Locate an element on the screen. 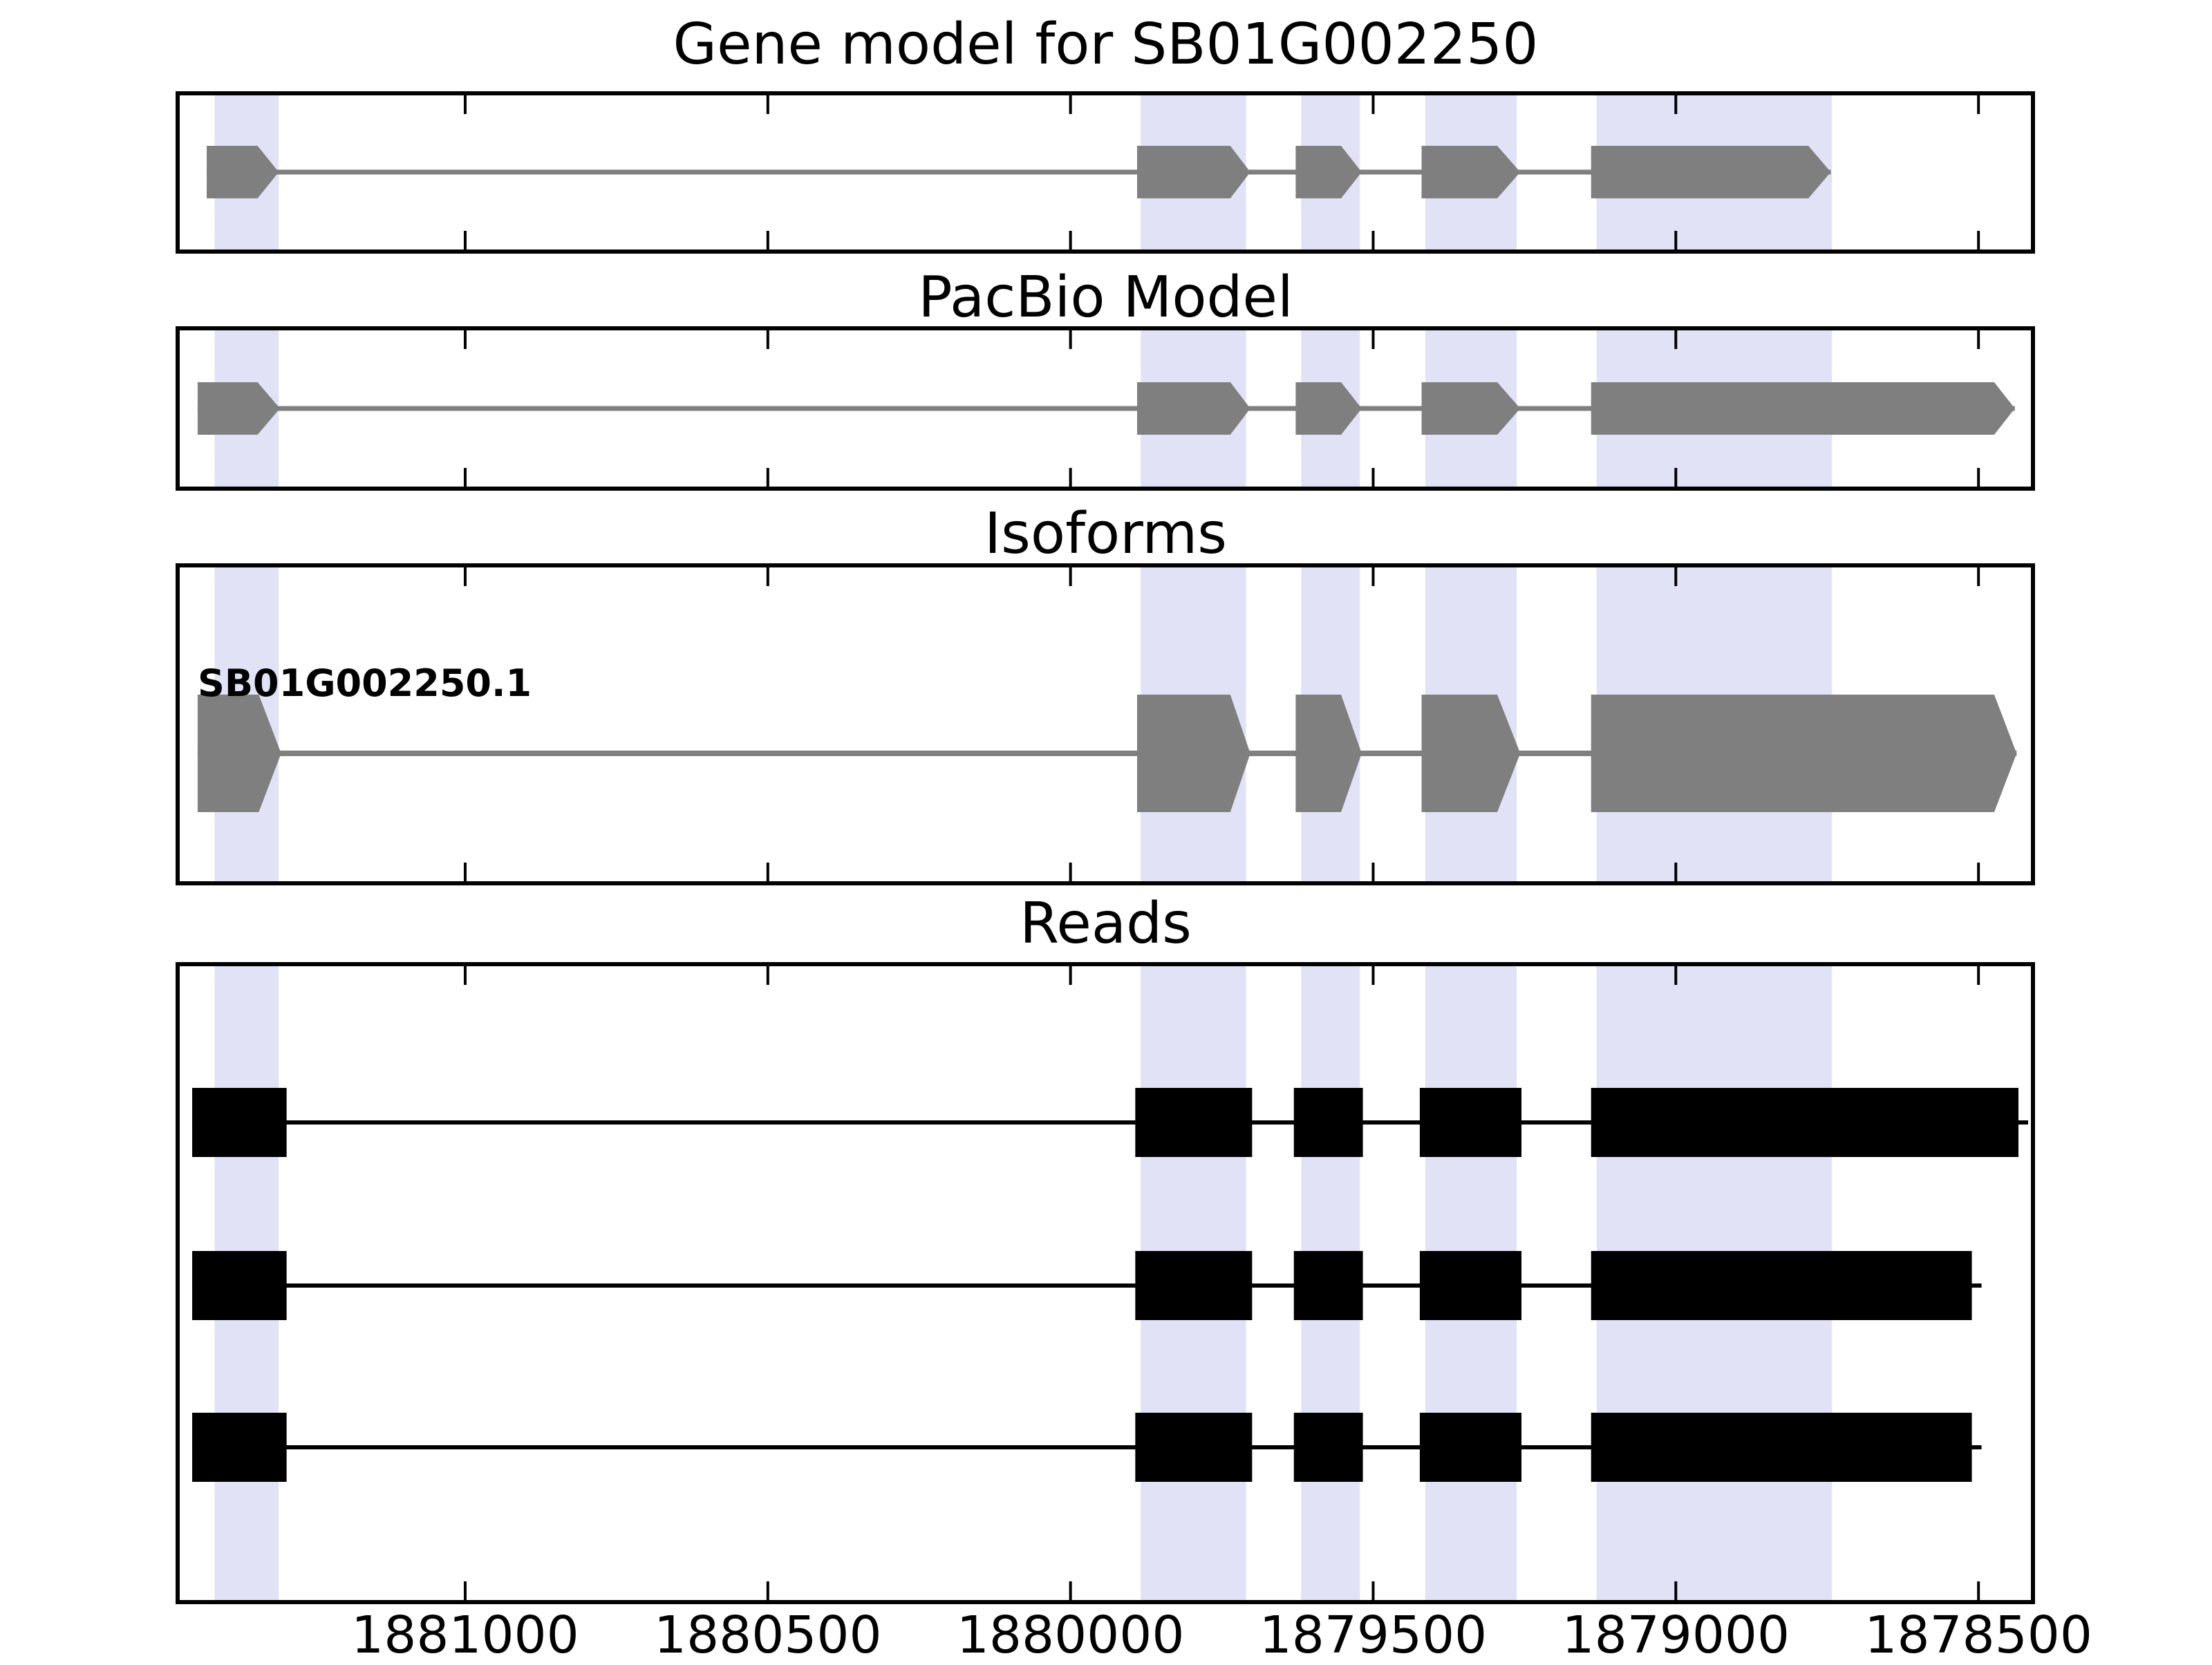 The width and height of the screenshot is (2212, 1665). isoform-name-label: SB01G002250.1 is located at coordinates (365, 683).